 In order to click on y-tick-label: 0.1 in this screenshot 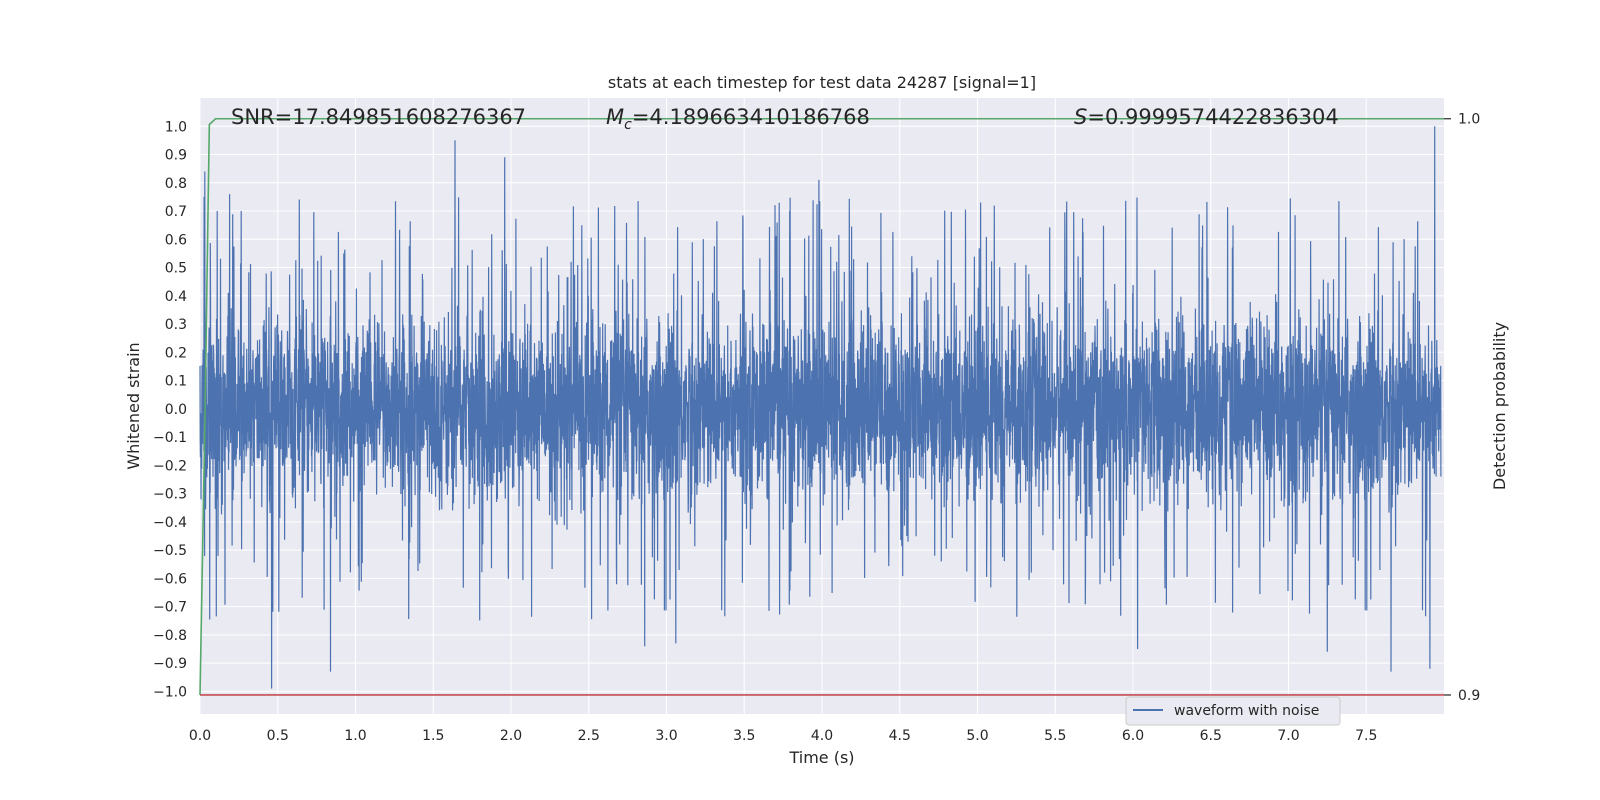, I will do `click(176, 382)`.